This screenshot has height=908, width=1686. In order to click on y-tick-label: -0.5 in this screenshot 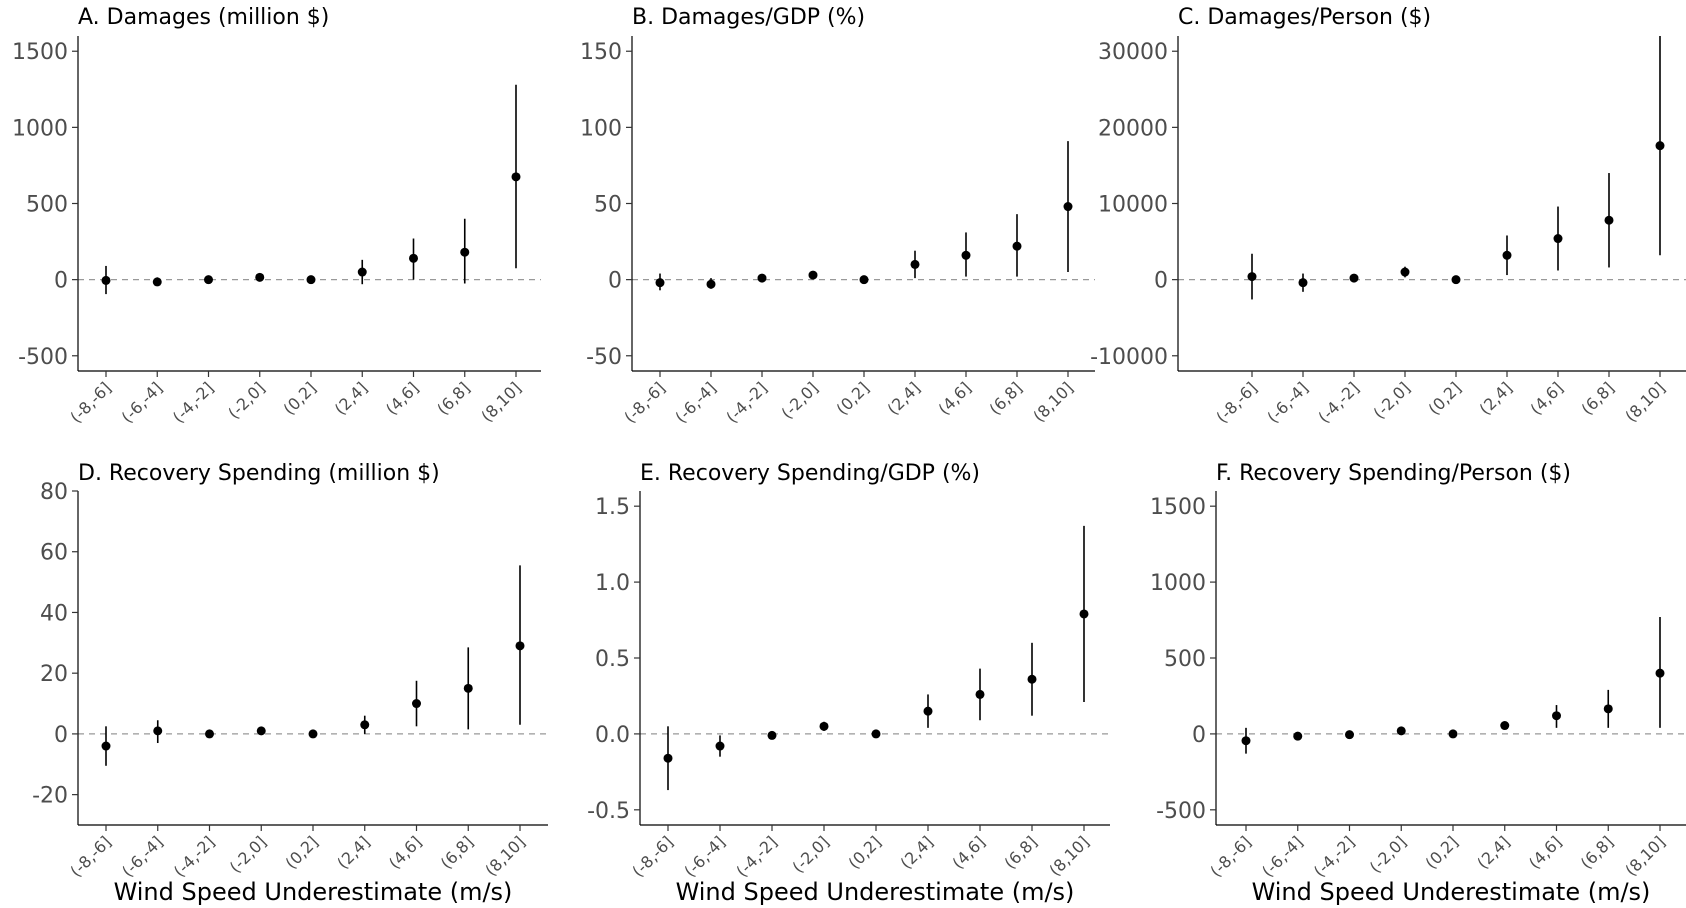, I will do `click(608, 811)`.